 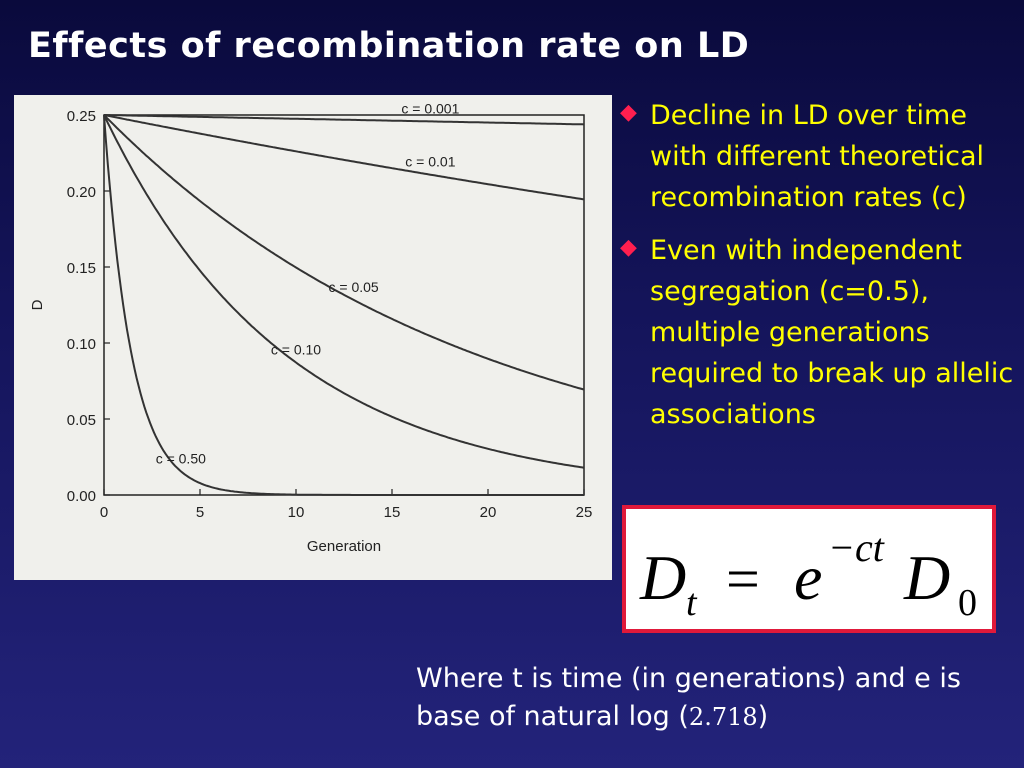 What do you see at coordinates (81, 420) in the screenshot?
I see `y-tick-label: 0.05` at bounding box center [81, 420].